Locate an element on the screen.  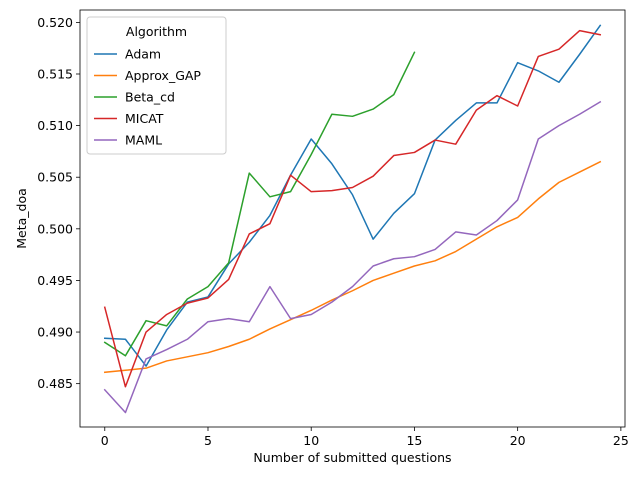
x-tick-label: 10 is located at coordinates (311, 440).